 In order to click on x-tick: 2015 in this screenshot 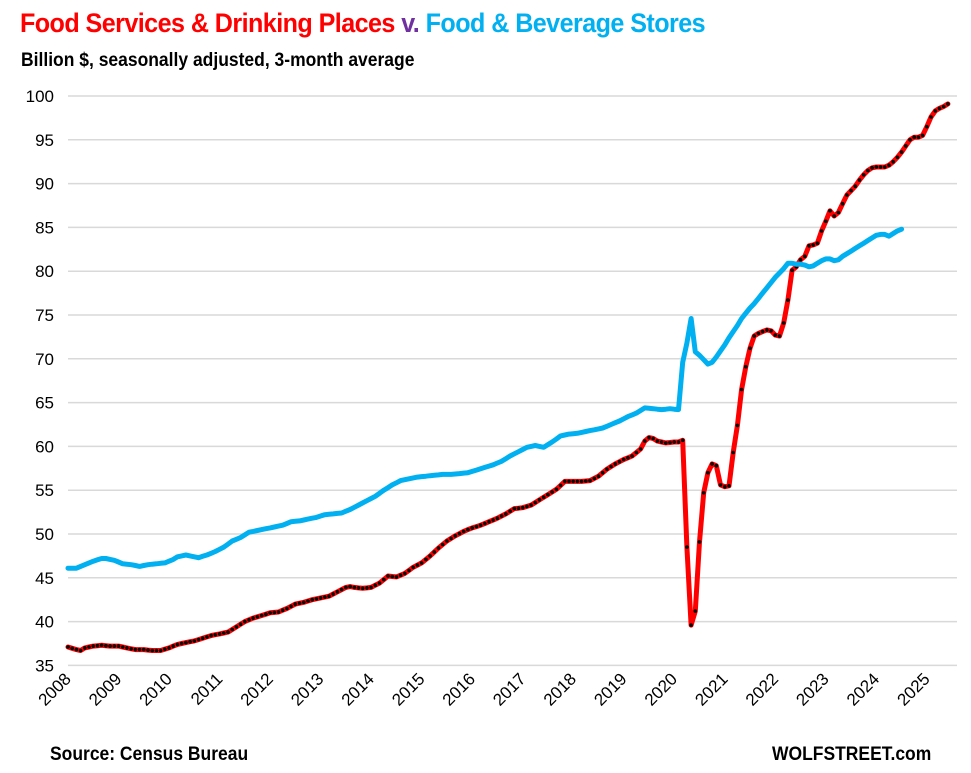, I will do `click(408, 689)`.